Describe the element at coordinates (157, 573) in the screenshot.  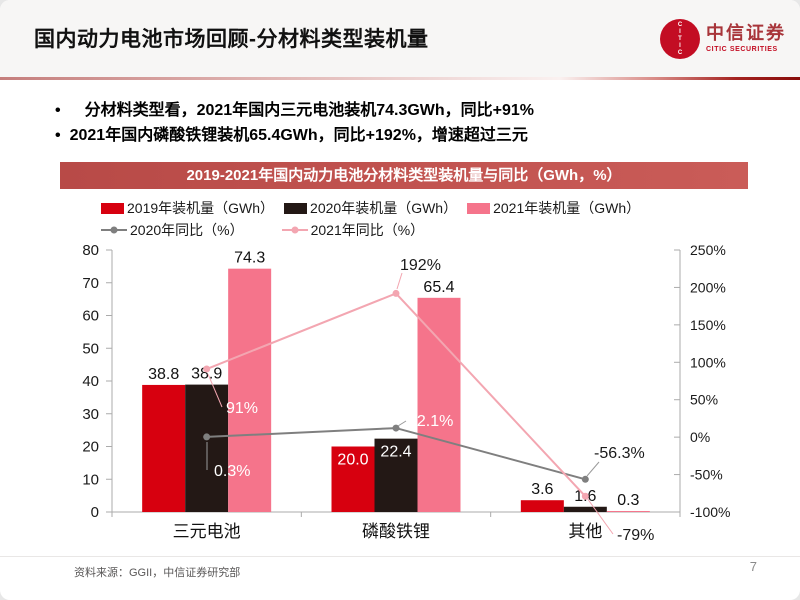
I see `source-note: 资料来源：GGII，中信证券研究部` at that location.